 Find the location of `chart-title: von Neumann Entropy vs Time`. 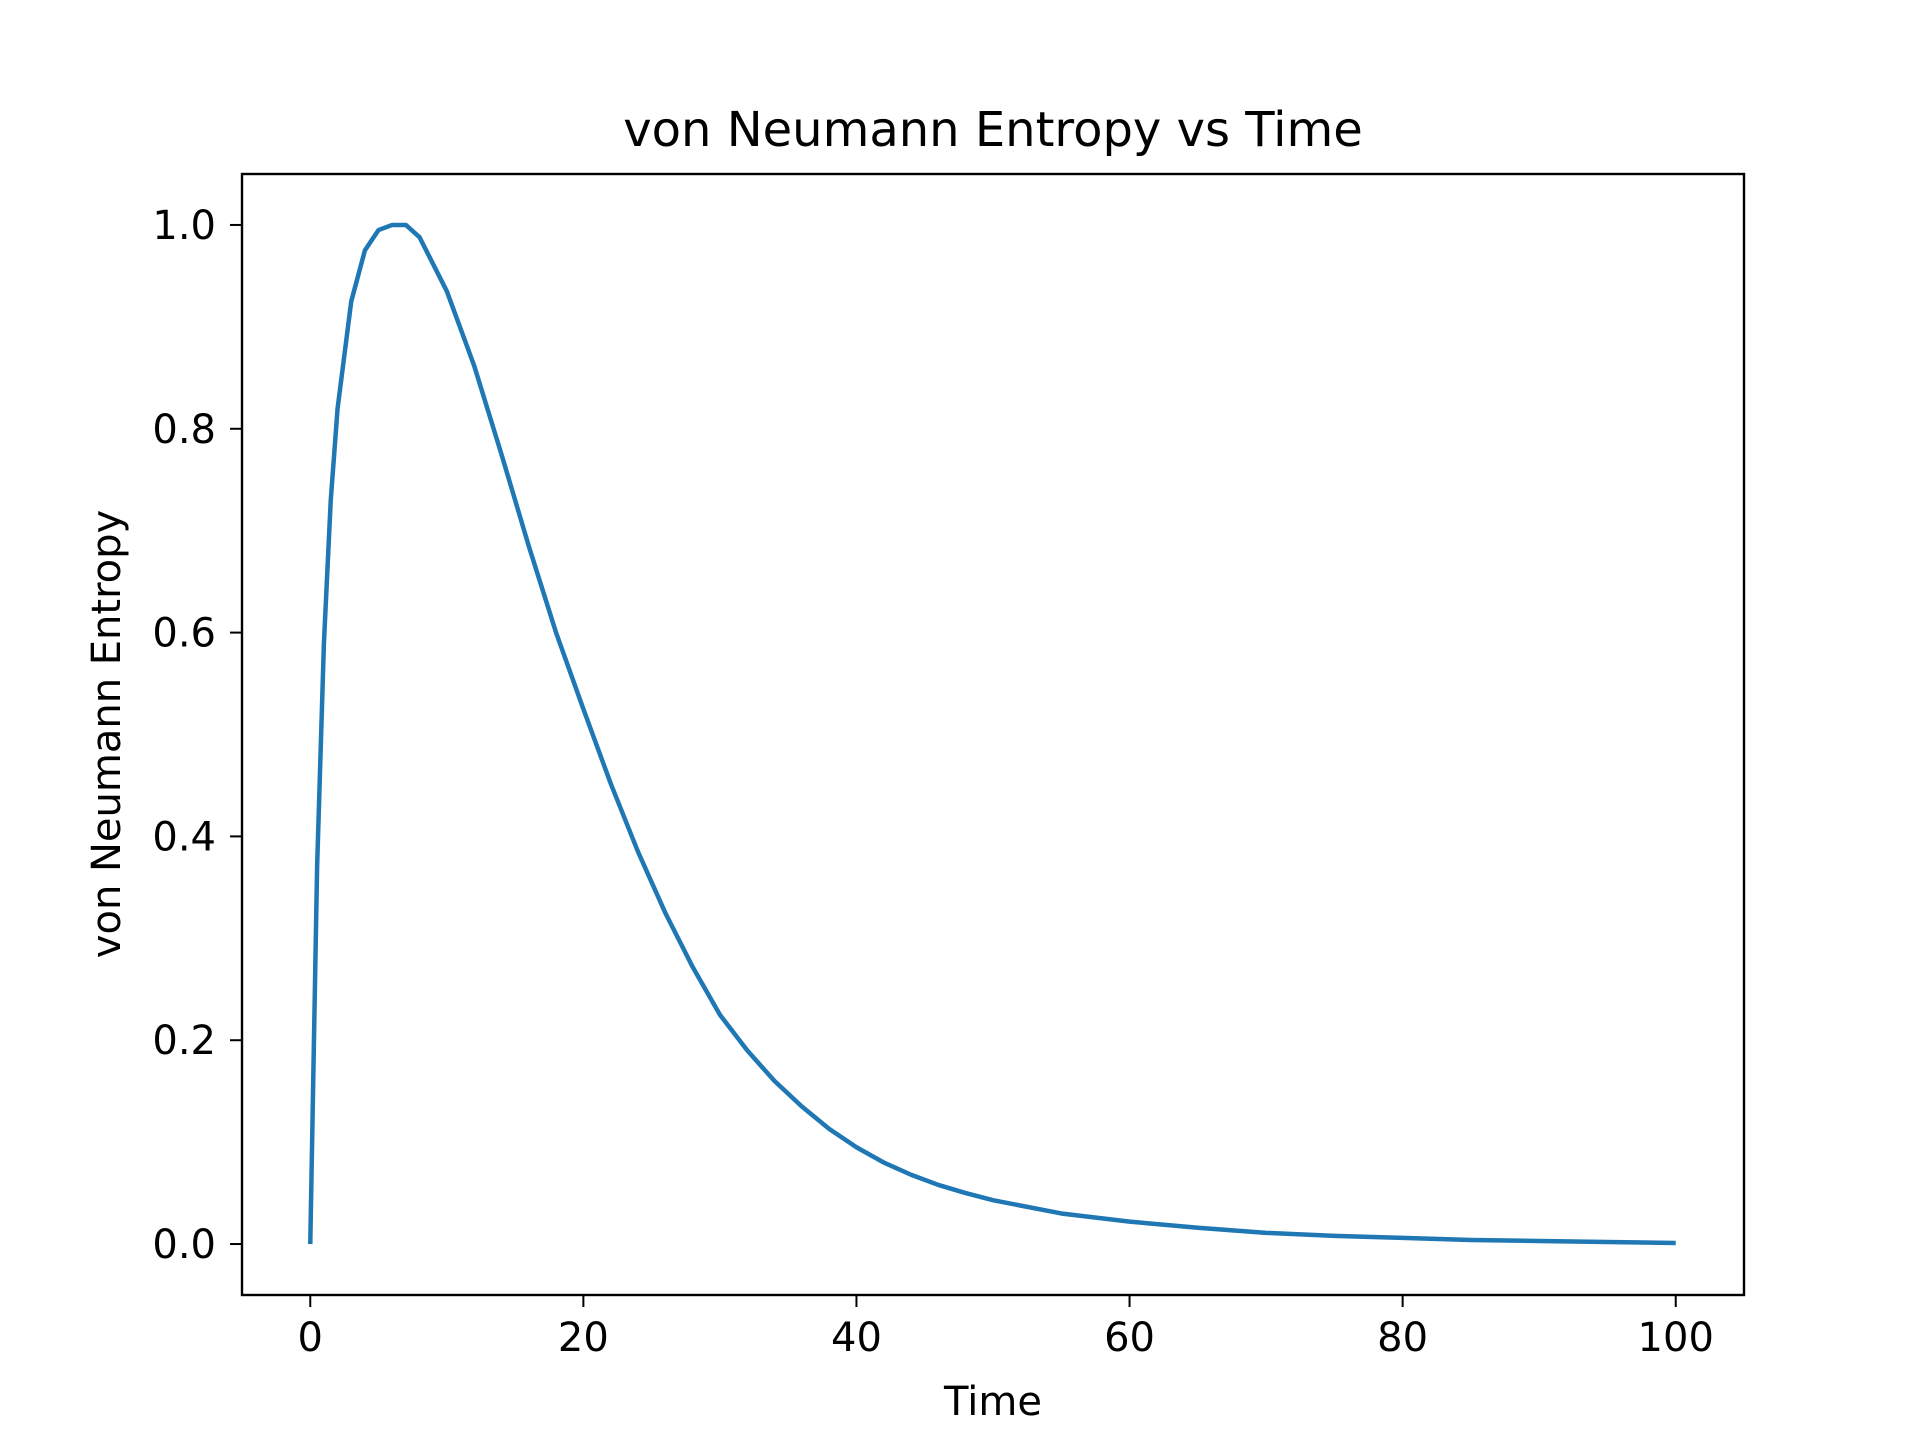

chart-title: von Neumann Entropy vs Time is located at coordinates (992, 130).